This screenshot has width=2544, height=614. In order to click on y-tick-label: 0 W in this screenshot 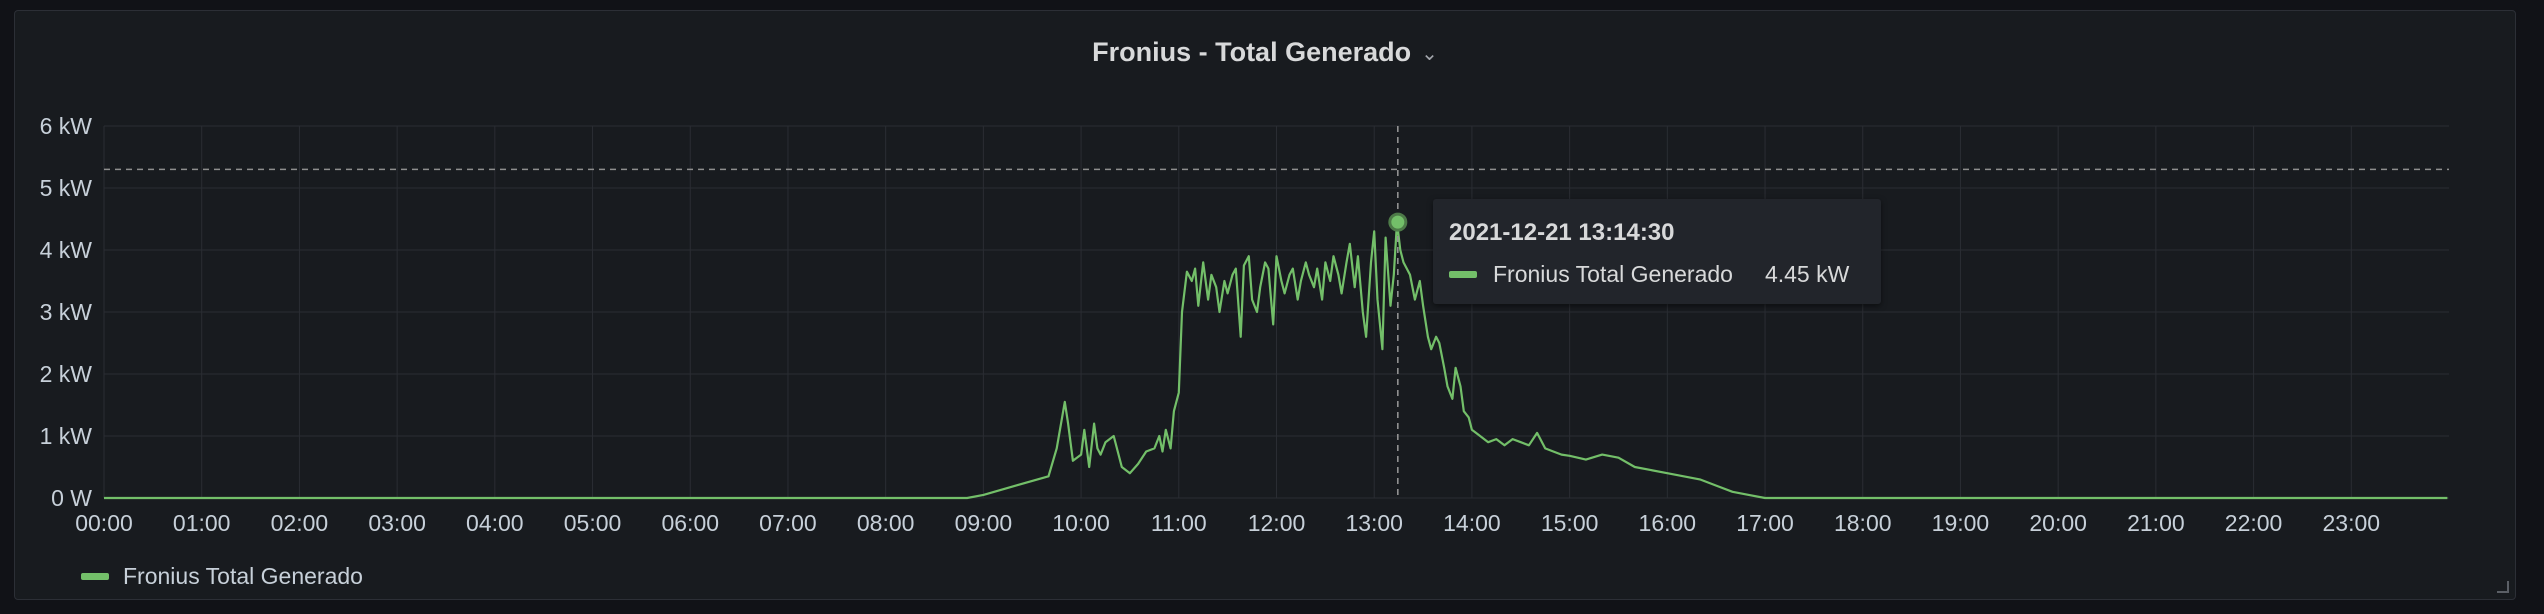, I will do `click(71, 498)`.